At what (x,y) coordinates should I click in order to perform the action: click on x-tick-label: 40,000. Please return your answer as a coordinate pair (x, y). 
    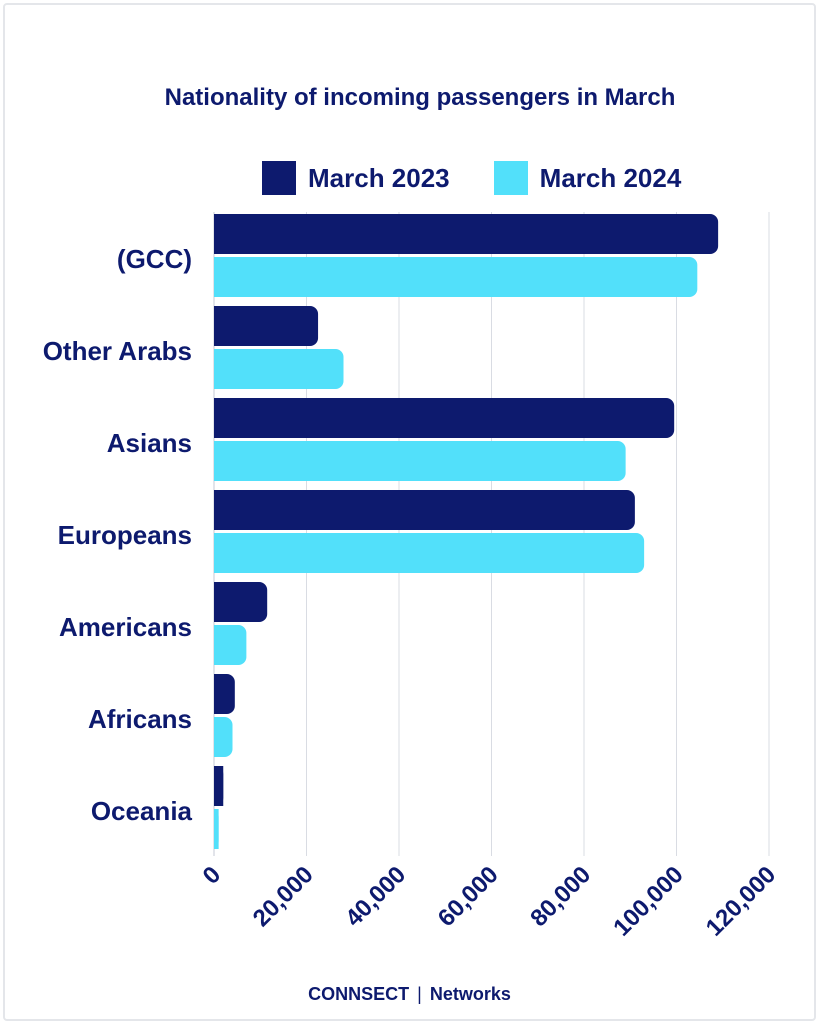
    Looking at the image, I should click on (375, 896).